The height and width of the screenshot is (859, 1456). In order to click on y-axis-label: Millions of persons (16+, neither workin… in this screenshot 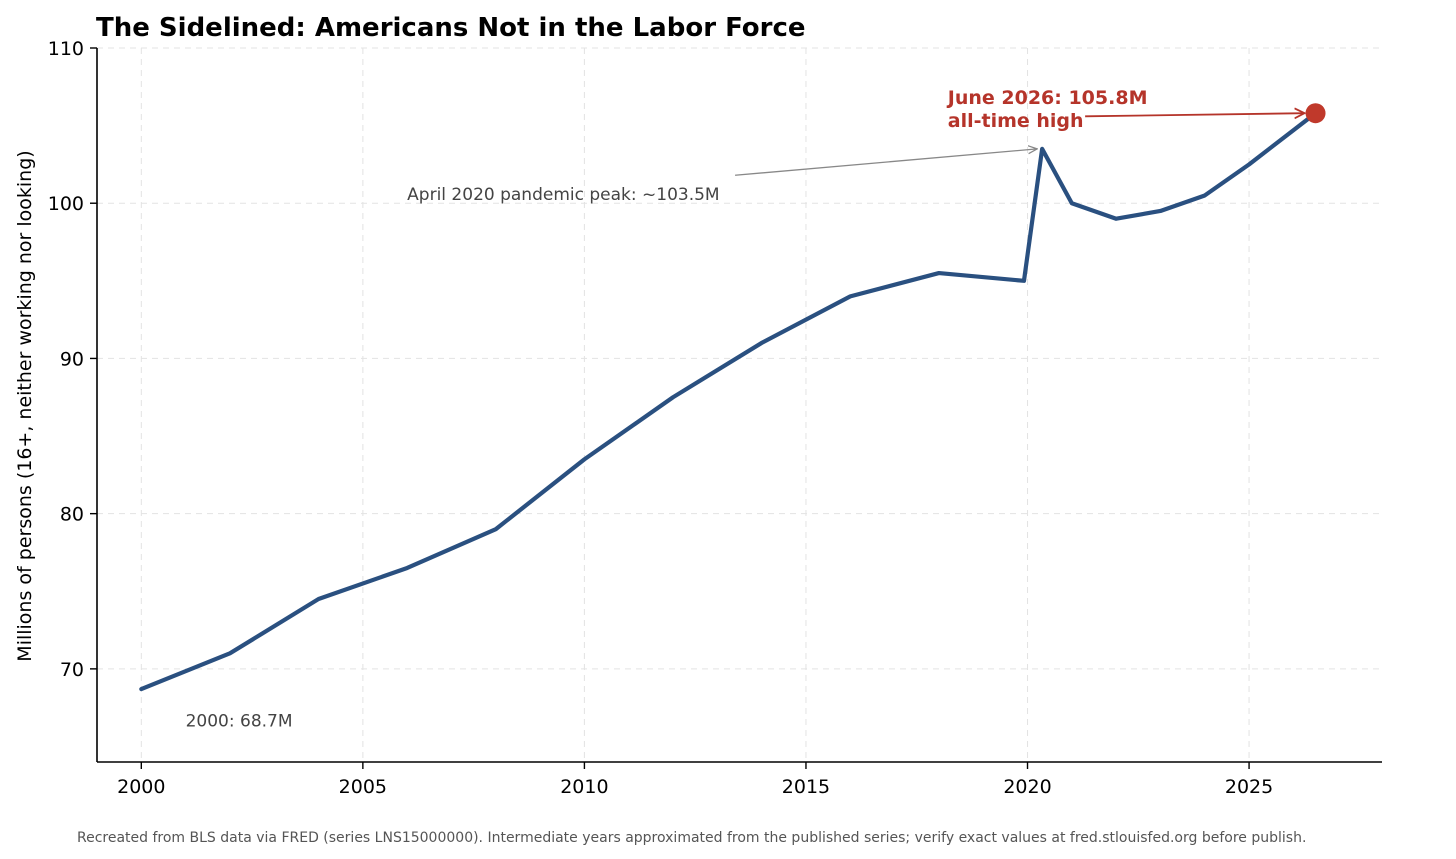, I will do `click(25, 405)`.